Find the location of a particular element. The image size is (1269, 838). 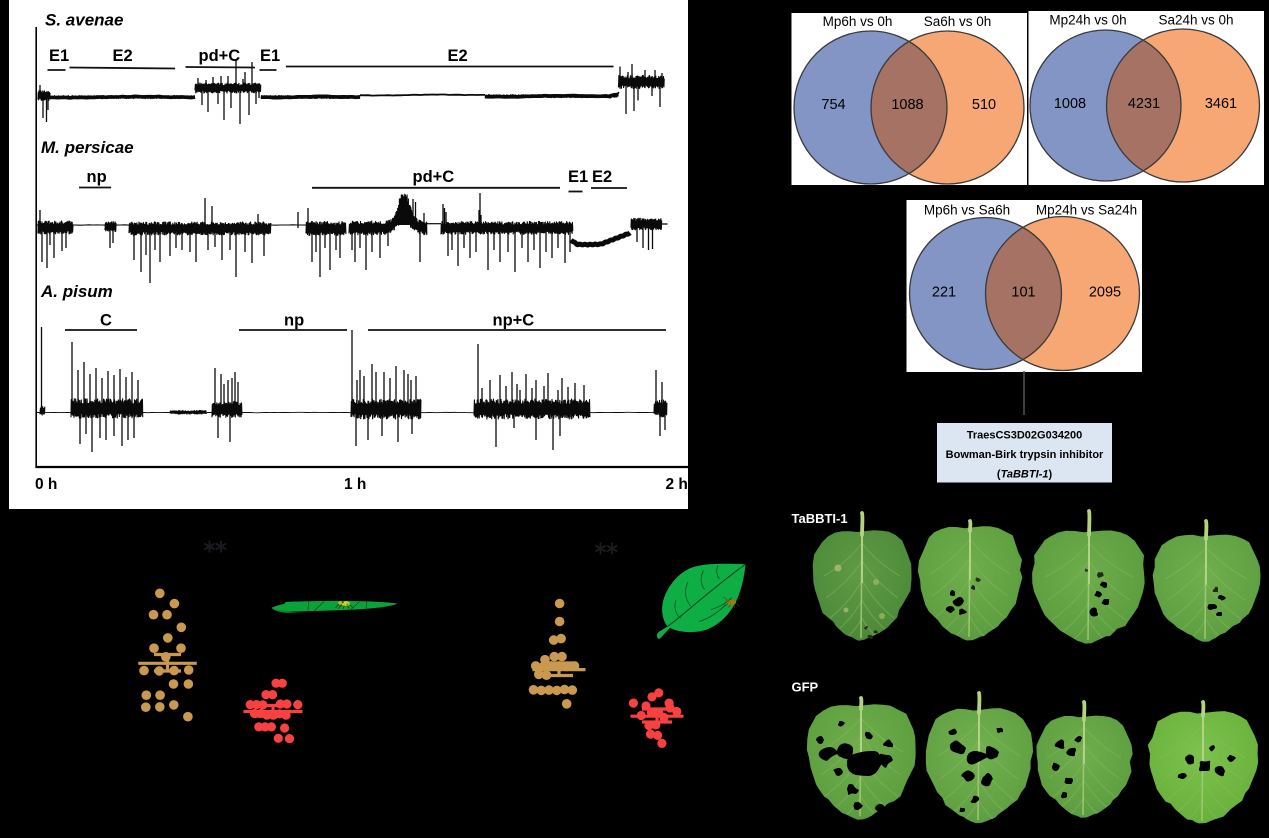

svg-text: (TaBBTI-1) is located at coordinates (1025, 475).